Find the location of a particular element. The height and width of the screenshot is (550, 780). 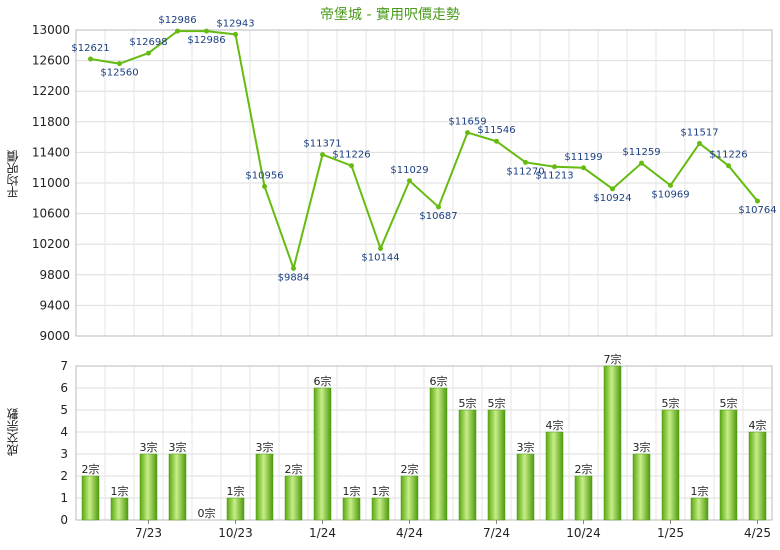

price-data-label: $11517 is located at coordinates (699, 132).